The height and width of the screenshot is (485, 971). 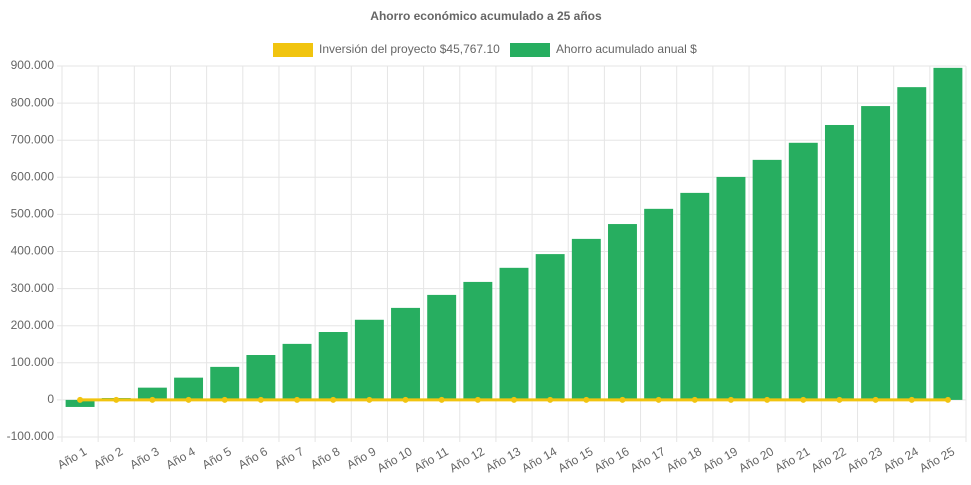 I want to click on chart-title: Ahorro económico acumulado a 25 años, so click(x=486, y=16).